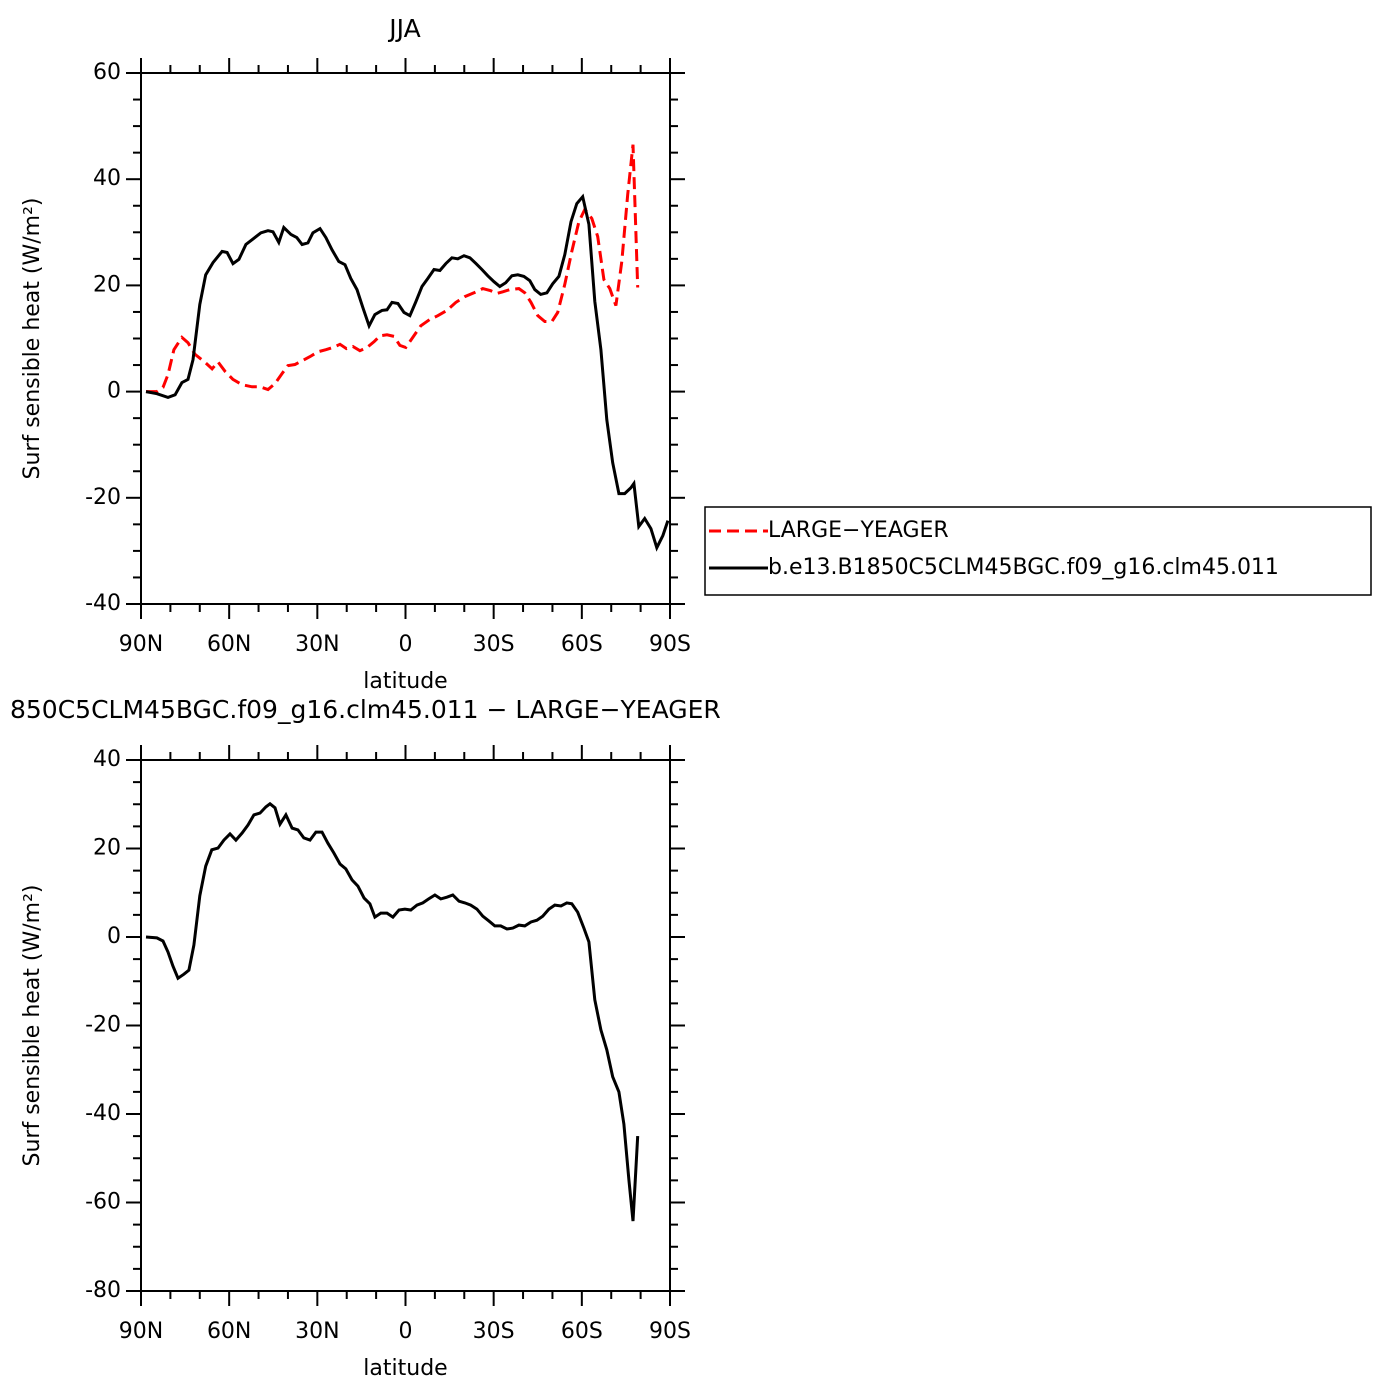 This screenshot has height=1391, width=1391. What do you see at coordinates (858, 530) in the screenshot?
I see `legend-label: LARGE−YEAGER` at bounding box center [858, 530].